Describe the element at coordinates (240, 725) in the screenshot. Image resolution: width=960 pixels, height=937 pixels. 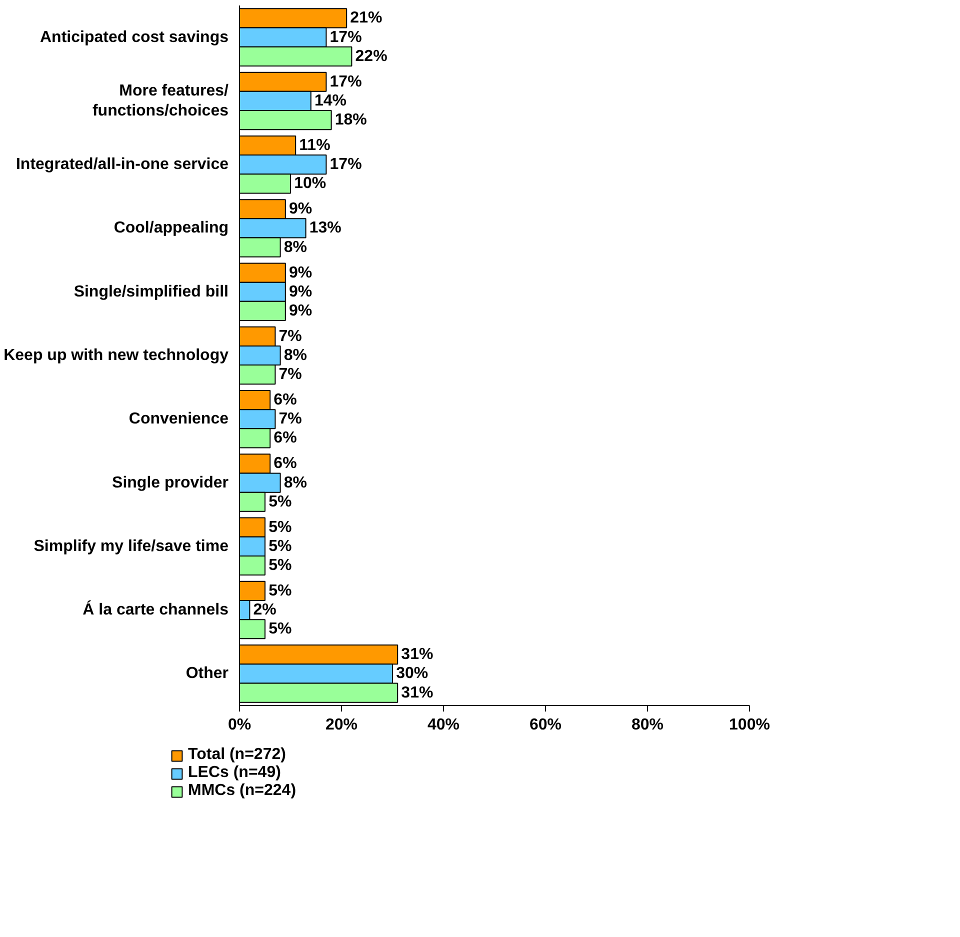
I see `x-tick-label: 0%` at that location.